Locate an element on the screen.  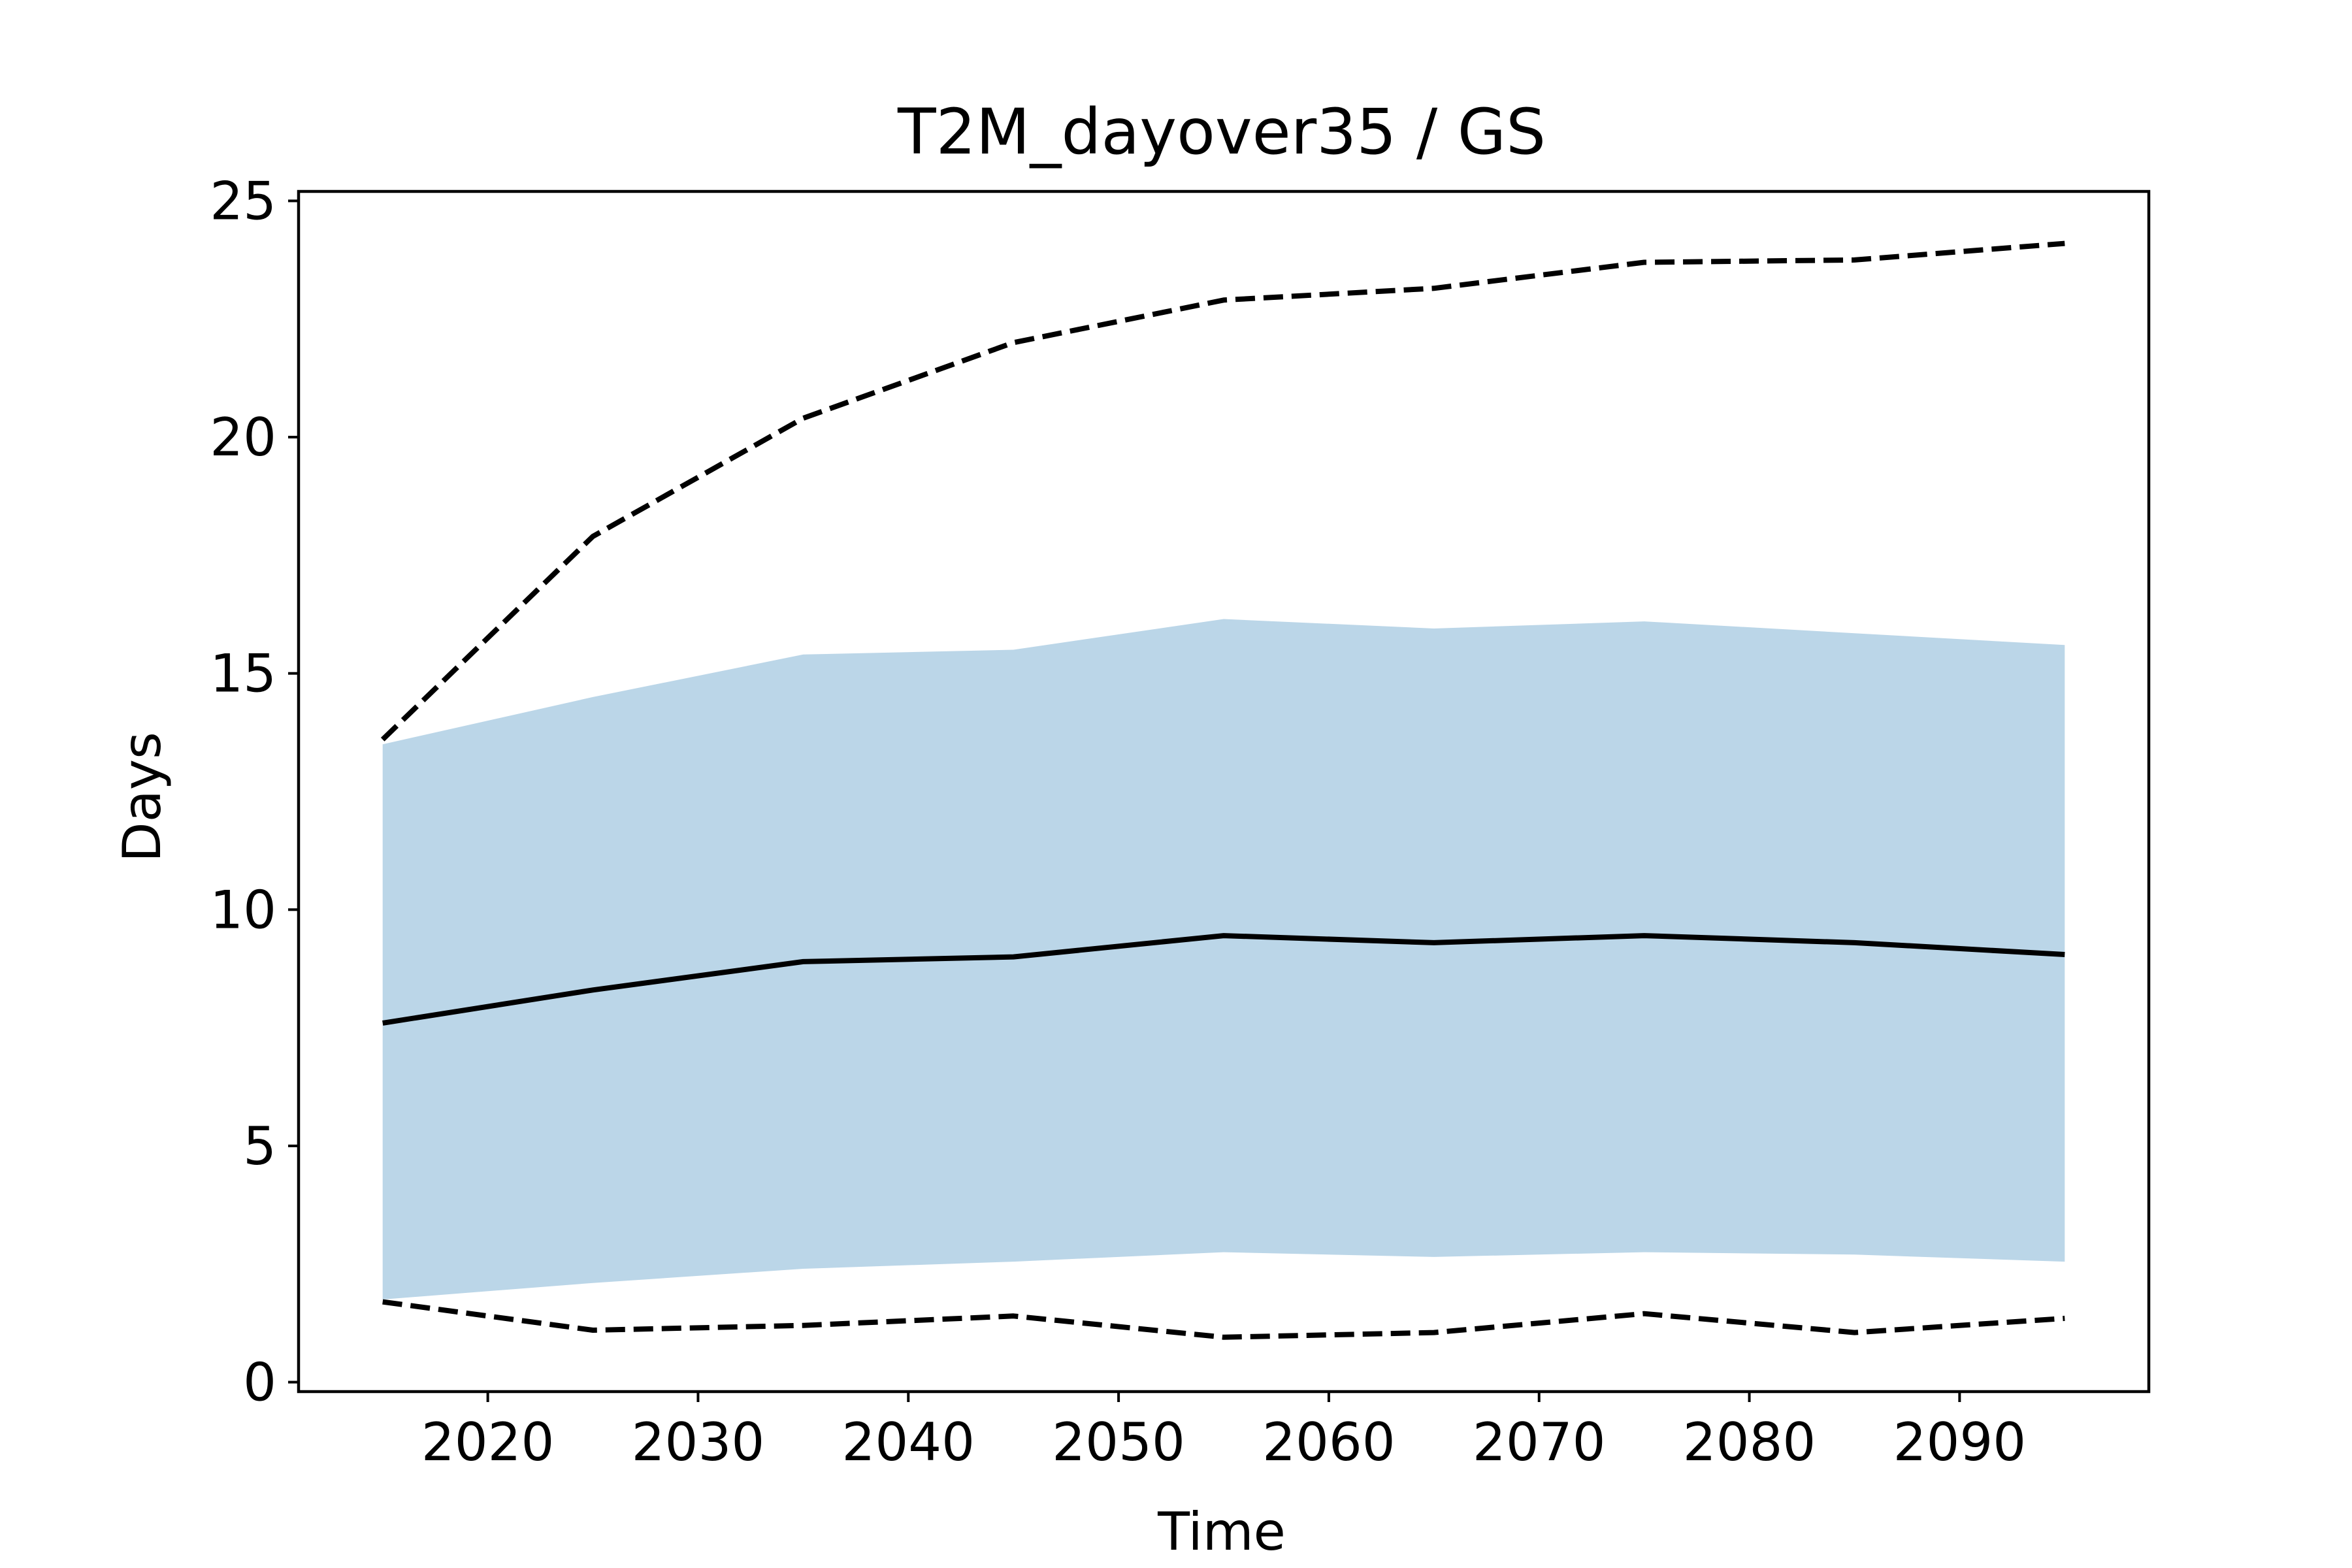
y-axis: 0 5 10 15 20 25 is located at coordinates (254, 792).